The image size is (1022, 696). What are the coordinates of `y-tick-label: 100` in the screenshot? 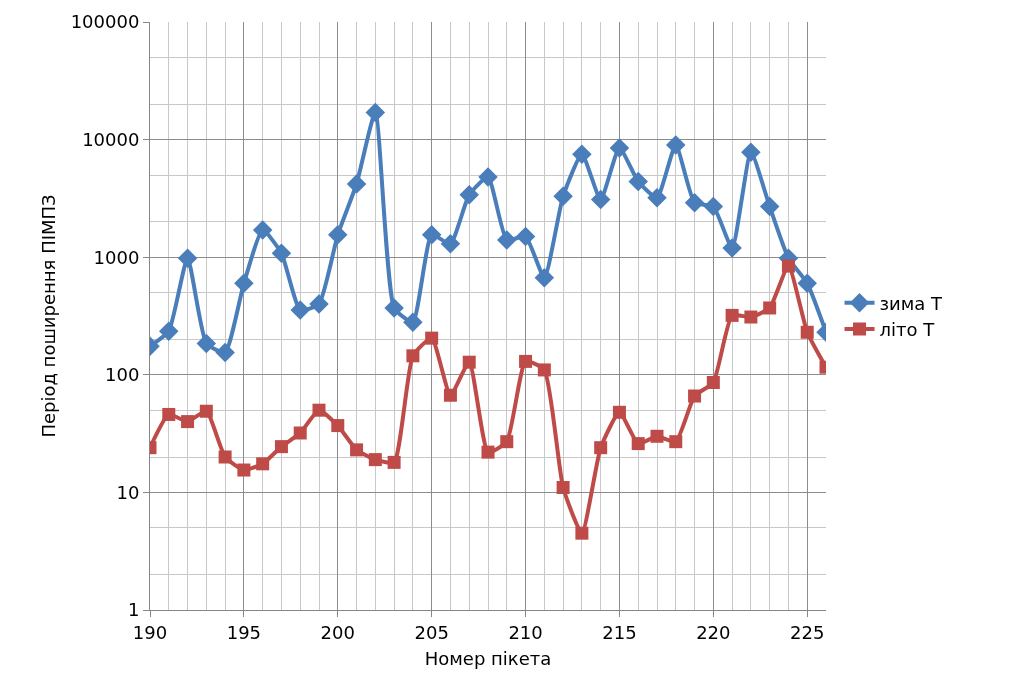 It's located at (122, 375).